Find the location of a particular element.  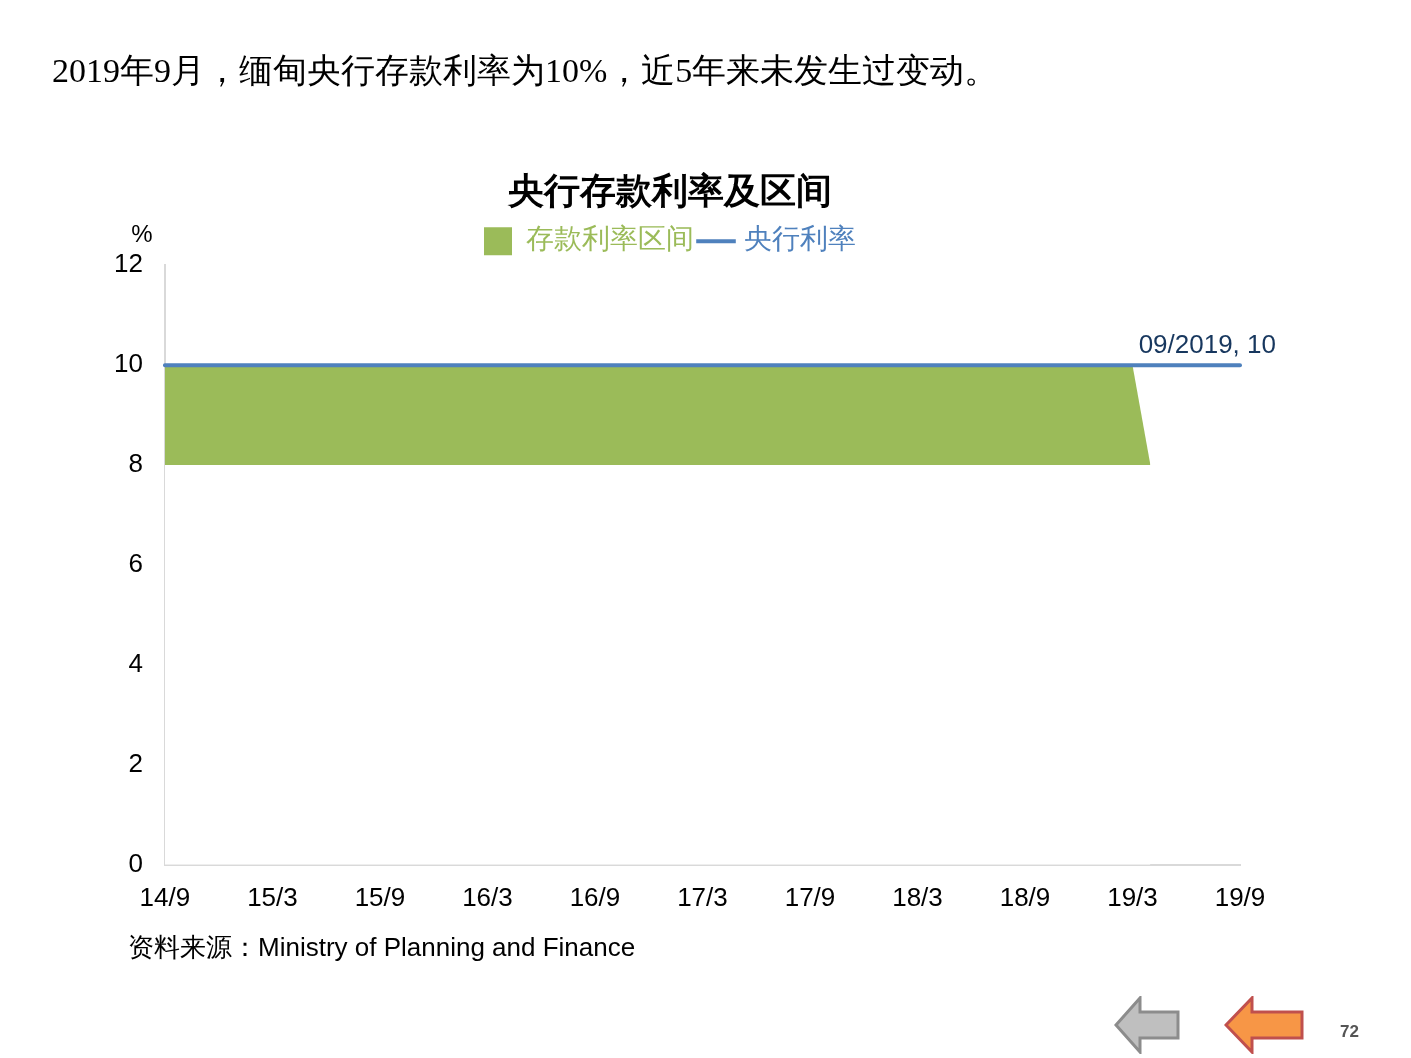

text: 72 is located at coordinates (1349, 1032).